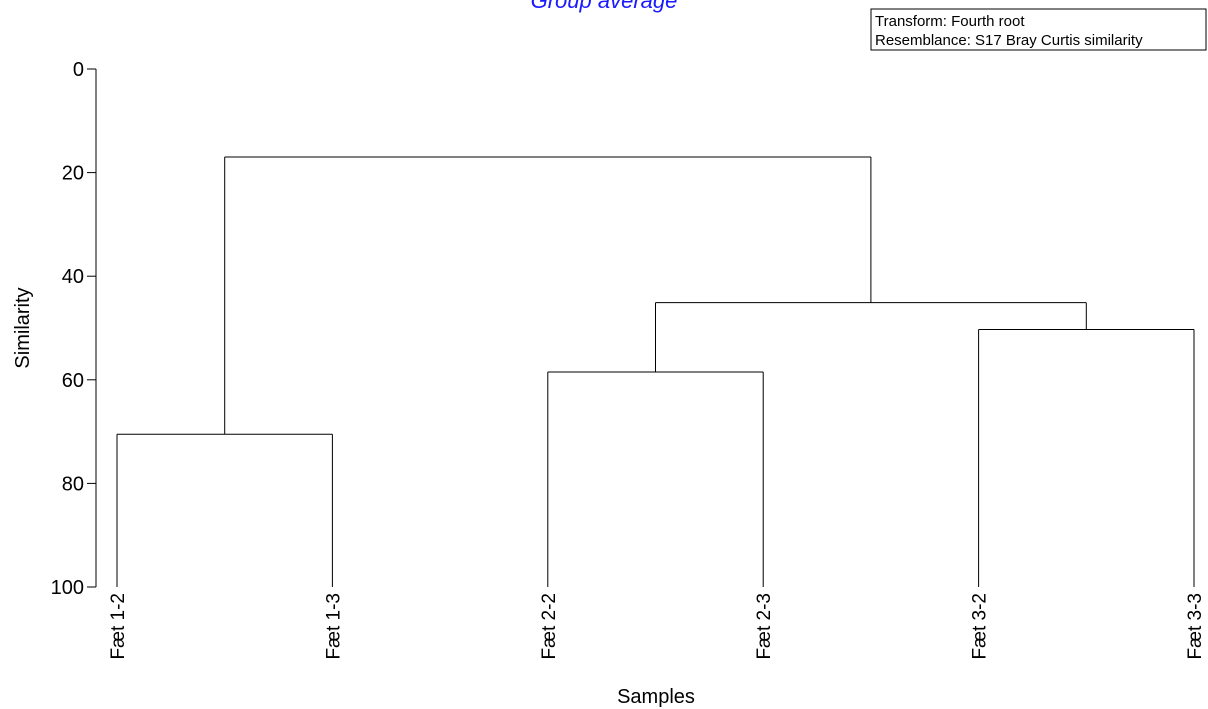 This screenshot has width=1208, height=709. What do you see at coordinates (950, 21) in the screenshot?
I see `legend-transform: Transform: Fourth root` at bounding box center [950, 21].